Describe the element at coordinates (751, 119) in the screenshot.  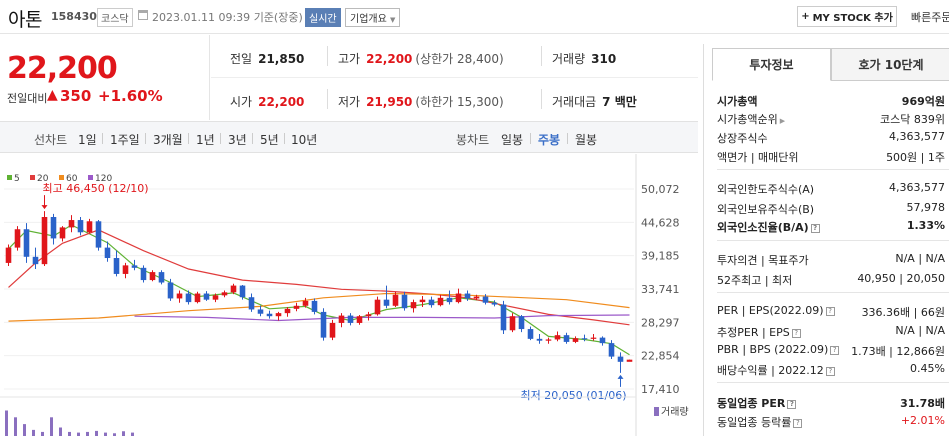
I see `info-row-label: 시가총액순위 ▶` at that location.